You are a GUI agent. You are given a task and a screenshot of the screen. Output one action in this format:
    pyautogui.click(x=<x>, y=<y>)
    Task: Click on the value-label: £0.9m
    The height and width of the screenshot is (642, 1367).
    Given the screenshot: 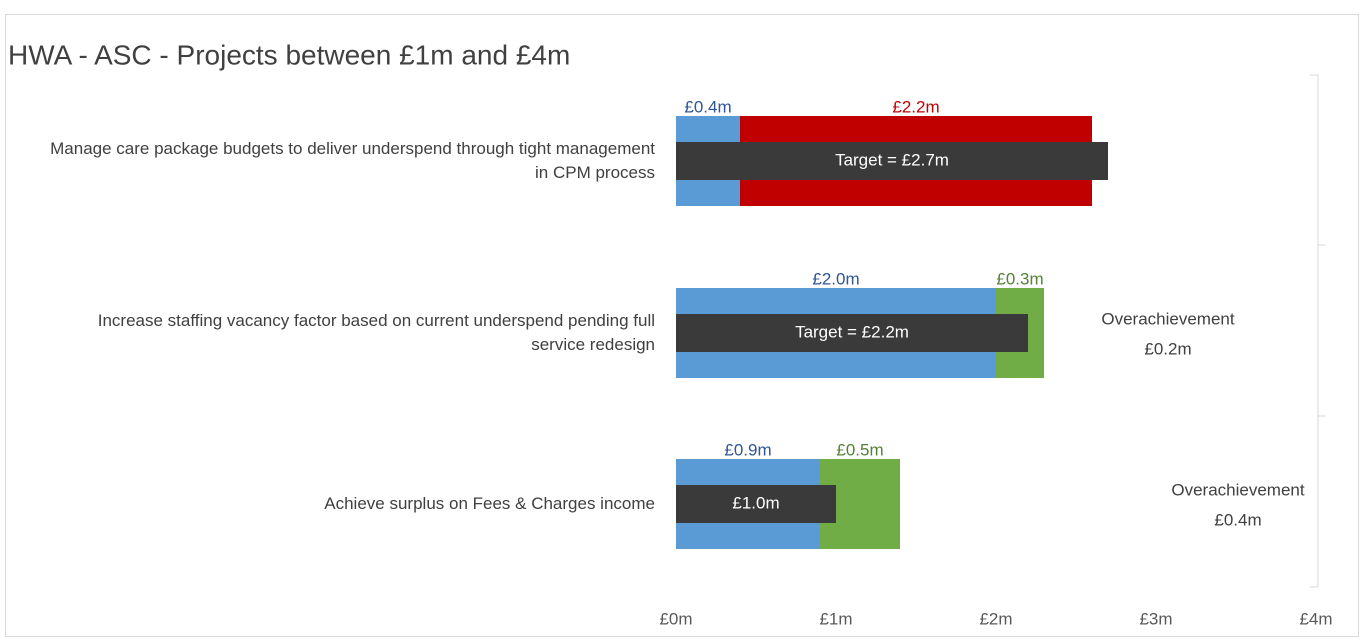 What is the action you would take?
    pyautogui.click(x=747, y=449)
    